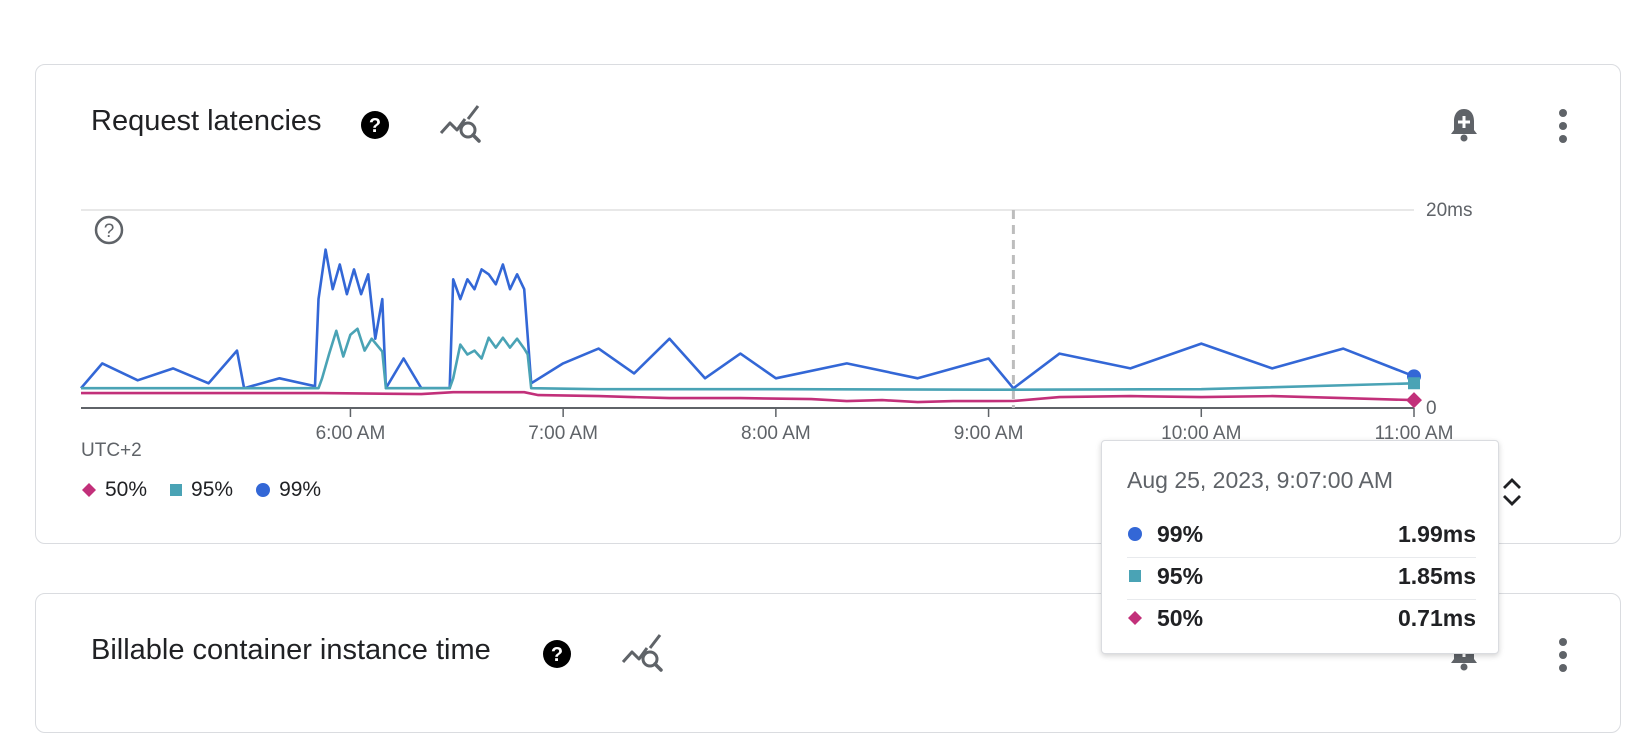  Describe the element at coordinates (1301, 534) in the screenshot. I see `tooltip-row: 99% 1.99ms` at that location.